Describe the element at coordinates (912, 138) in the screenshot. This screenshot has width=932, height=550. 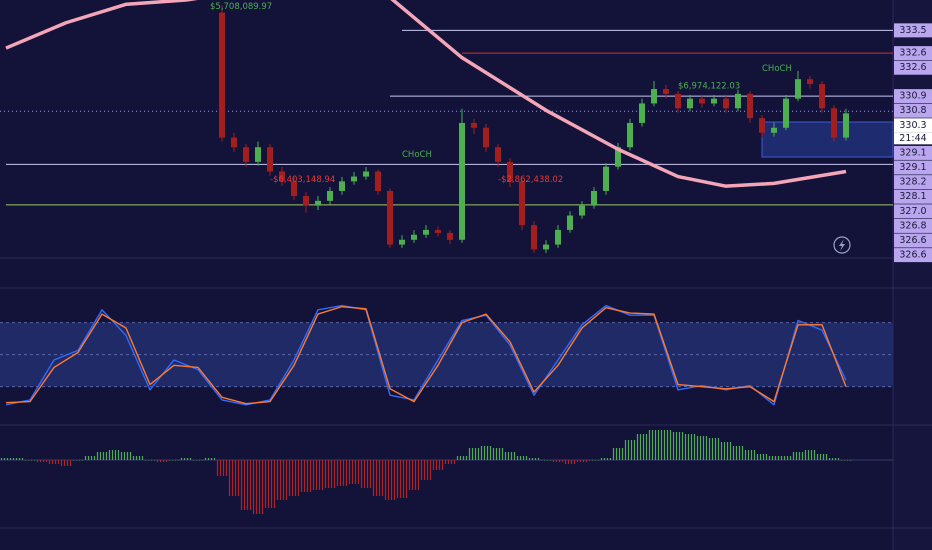
I see `time-label: 21:44` at that location.